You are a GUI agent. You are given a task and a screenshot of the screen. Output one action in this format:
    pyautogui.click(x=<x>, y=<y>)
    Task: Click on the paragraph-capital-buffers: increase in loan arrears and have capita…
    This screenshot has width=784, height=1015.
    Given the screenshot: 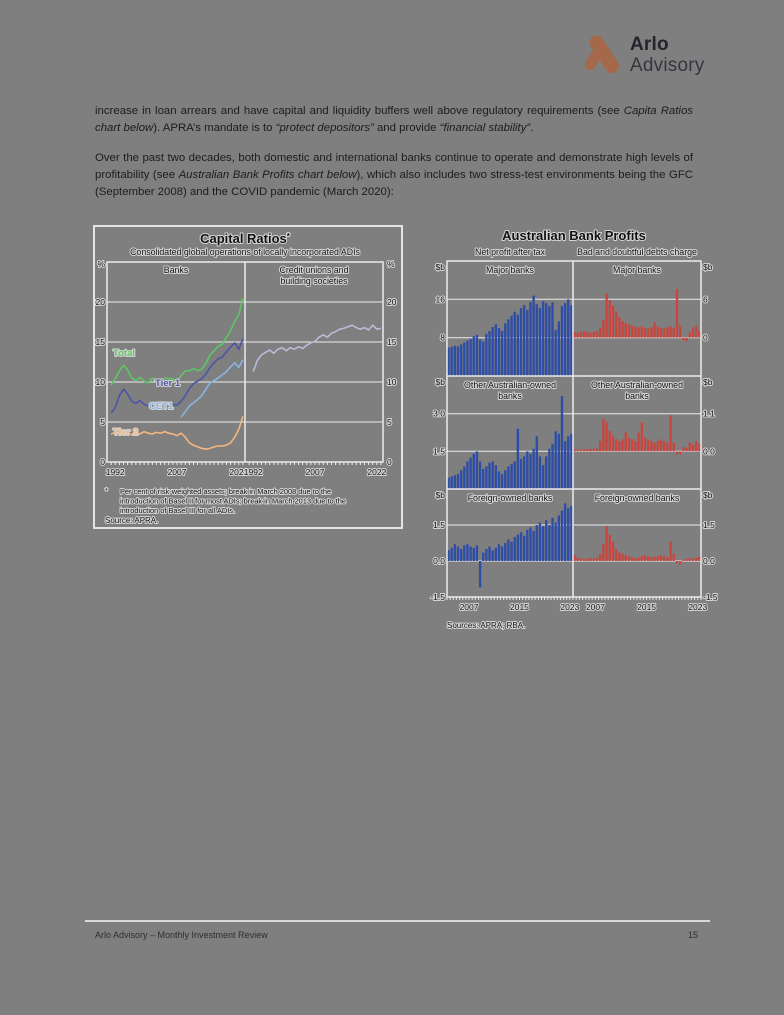 What is the action you would take?
    pyautogui.click(x=394, y=120)
    